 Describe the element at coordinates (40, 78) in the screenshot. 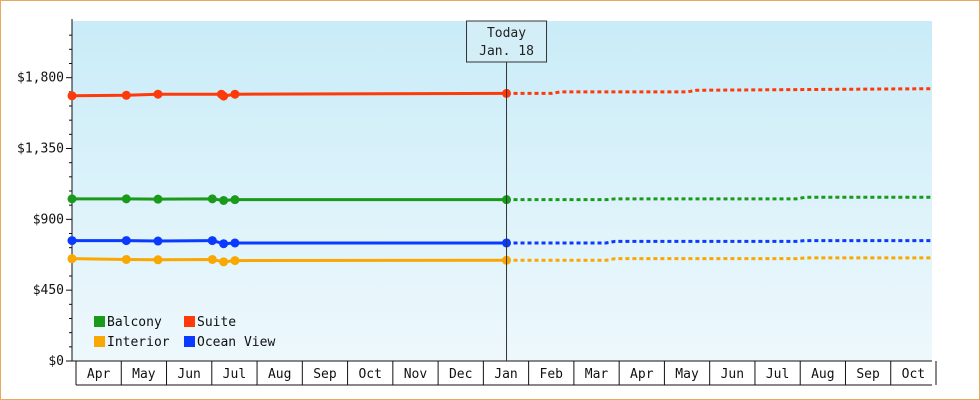

I see `y-tick-label: $1,800` at that location.